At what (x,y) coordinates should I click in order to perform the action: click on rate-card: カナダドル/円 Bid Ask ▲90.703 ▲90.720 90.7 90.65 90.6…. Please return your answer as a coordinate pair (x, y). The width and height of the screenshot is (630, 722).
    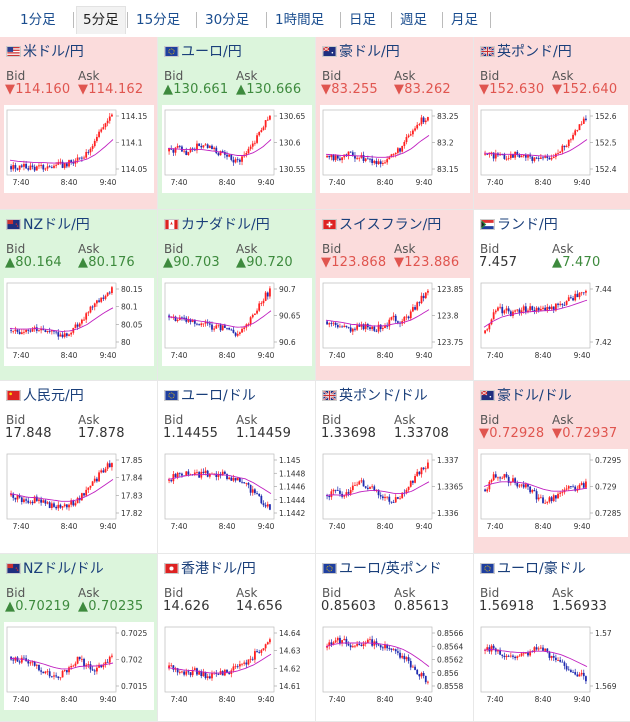
    Looking at the image, I should click on (237, 295).